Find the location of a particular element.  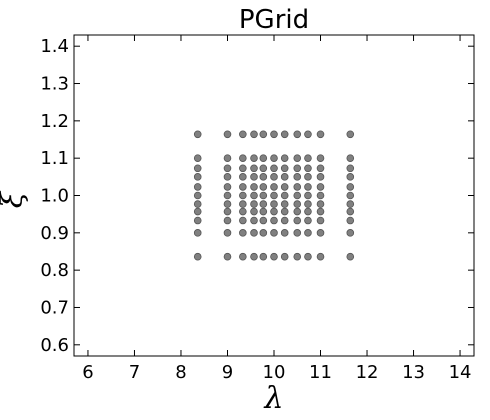

y-tick-label: 1.3 is located at coordinates (54, 84).